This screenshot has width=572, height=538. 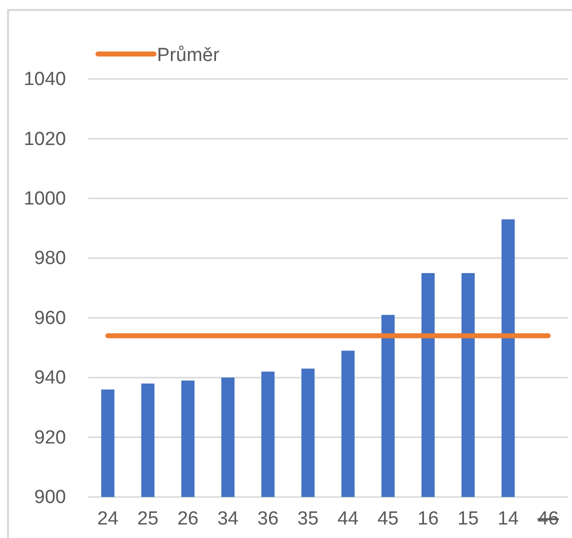 I want to click on x-tick-label: 24, so click(x=108, y=519).